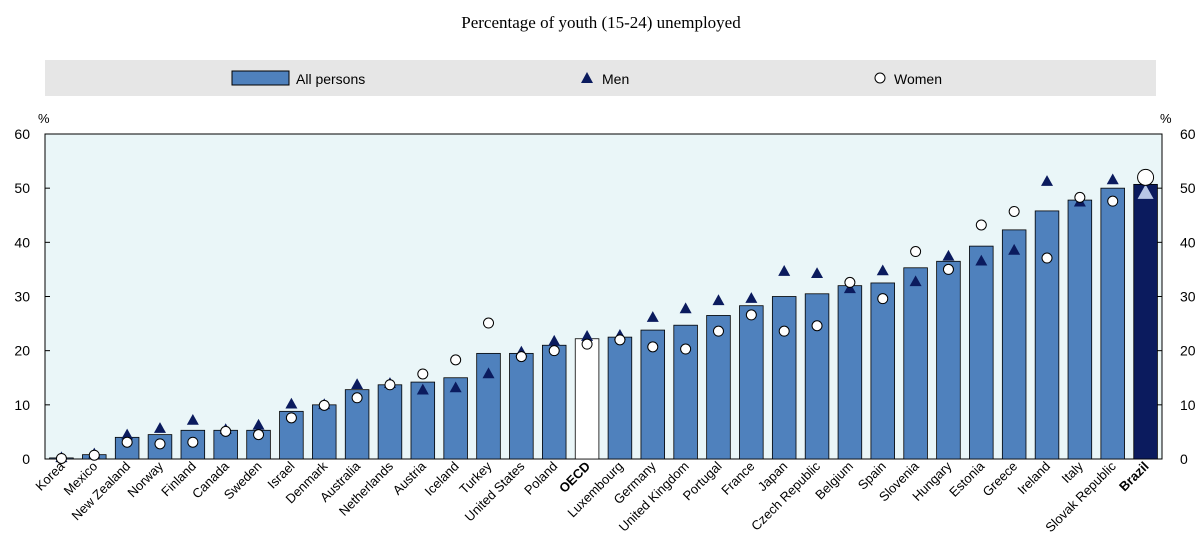  What do you see at coordinates (883, 371) in the screenshot?
I see `bar-spain` at bounding box center [883, 371].